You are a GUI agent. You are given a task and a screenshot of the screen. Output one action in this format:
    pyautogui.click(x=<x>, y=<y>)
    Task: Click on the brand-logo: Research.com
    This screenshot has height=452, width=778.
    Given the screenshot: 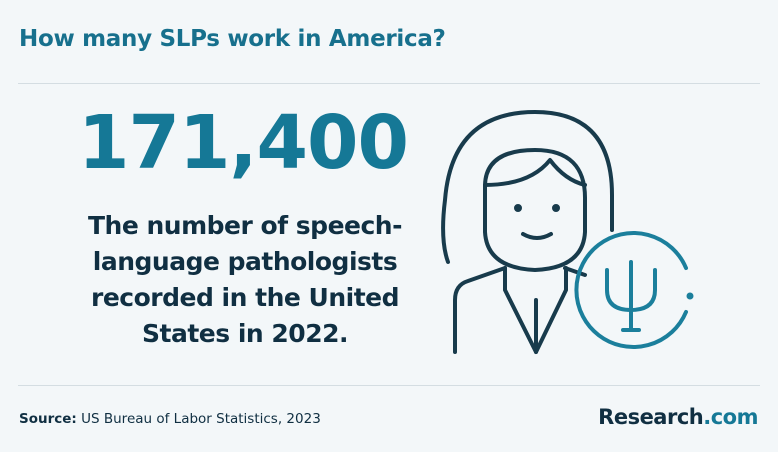 What is the action you would take?
    pyautogui.click(x=678, y=417)
    